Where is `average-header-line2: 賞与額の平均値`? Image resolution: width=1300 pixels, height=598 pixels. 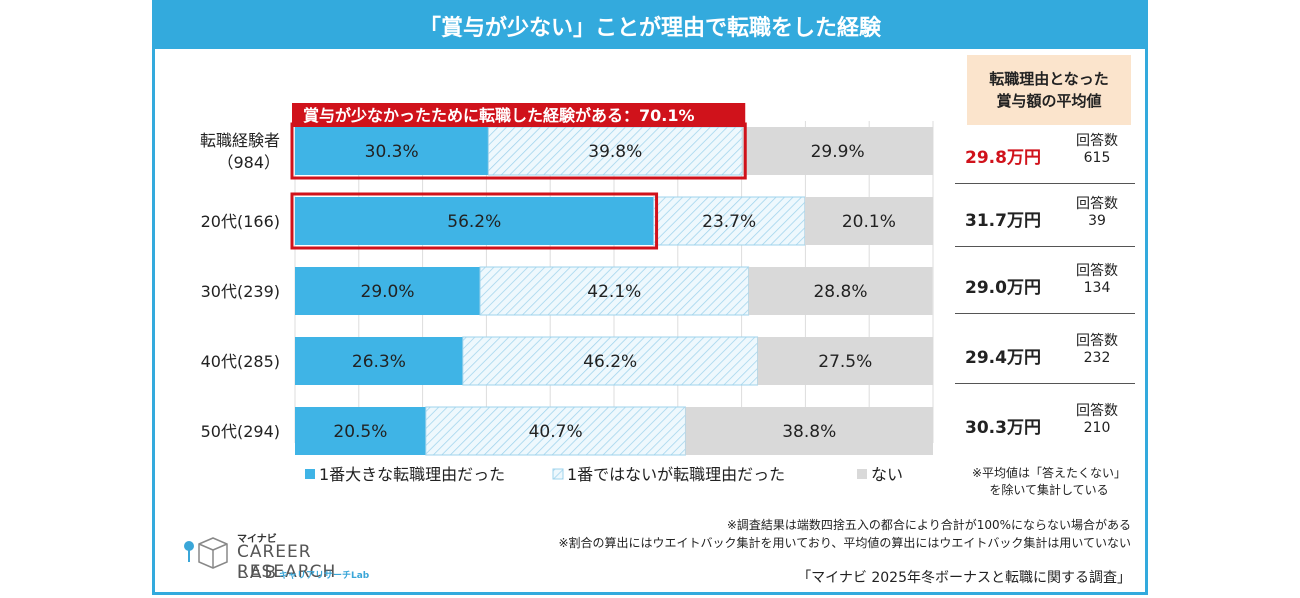 average-header-line2: 賞与額の平均値 is located at coordinates (1049, 101).